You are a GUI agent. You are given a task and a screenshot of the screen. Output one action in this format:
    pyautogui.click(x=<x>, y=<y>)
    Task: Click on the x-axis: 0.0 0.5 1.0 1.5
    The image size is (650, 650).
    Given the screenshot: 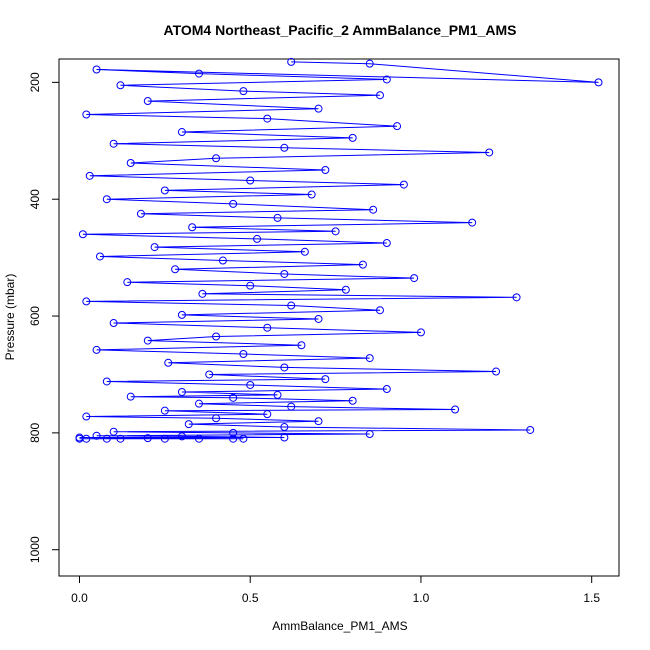 What is the action you would take?
    pyautogui.click(x=335, y=590)
    